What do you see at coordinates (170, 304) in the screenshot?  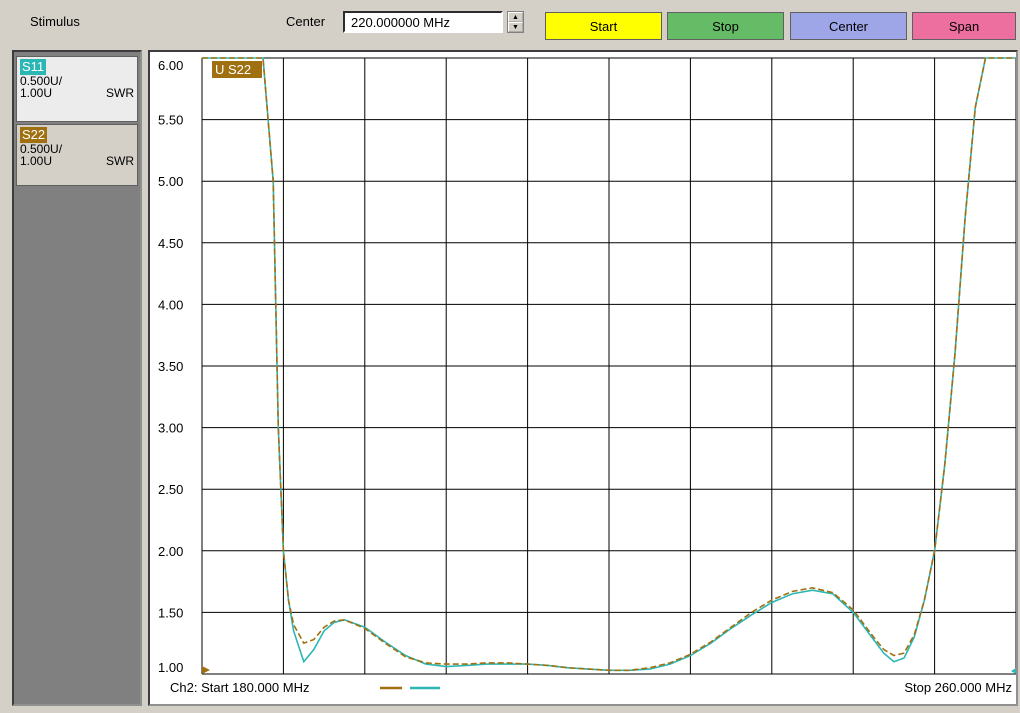 I see `y-tick-label: 4.00` at bounding box center [170, 304].